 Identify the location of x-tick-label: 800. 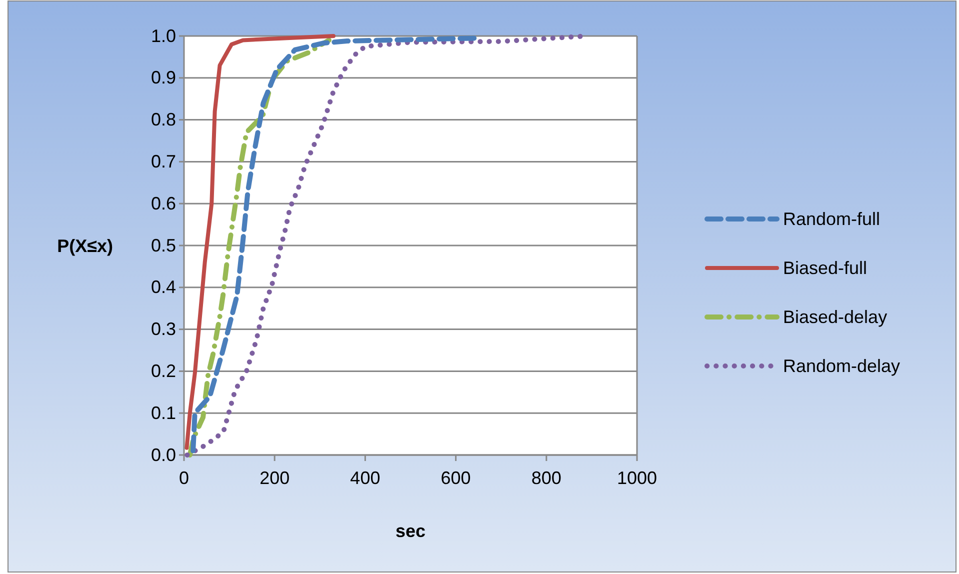
(546, 478).